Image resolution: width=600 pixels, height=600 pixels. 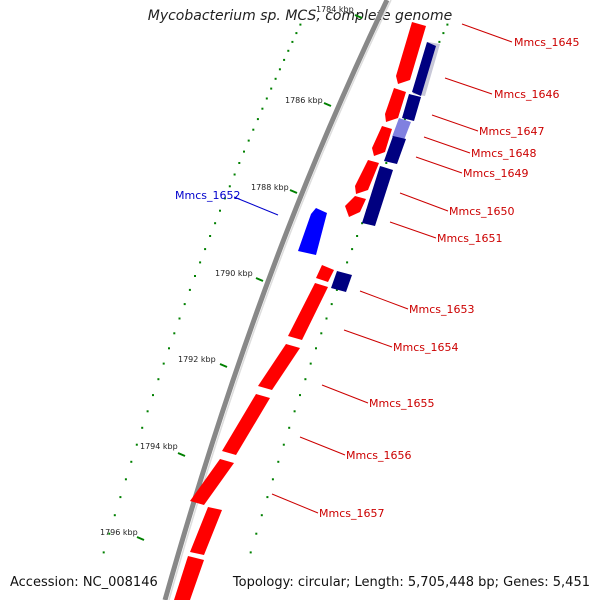 What do you see at coordinates (441, 309) in the screenshot?
I see `label-mmcs-1653: Mmcs_1653` at bounding box center [441, 309].